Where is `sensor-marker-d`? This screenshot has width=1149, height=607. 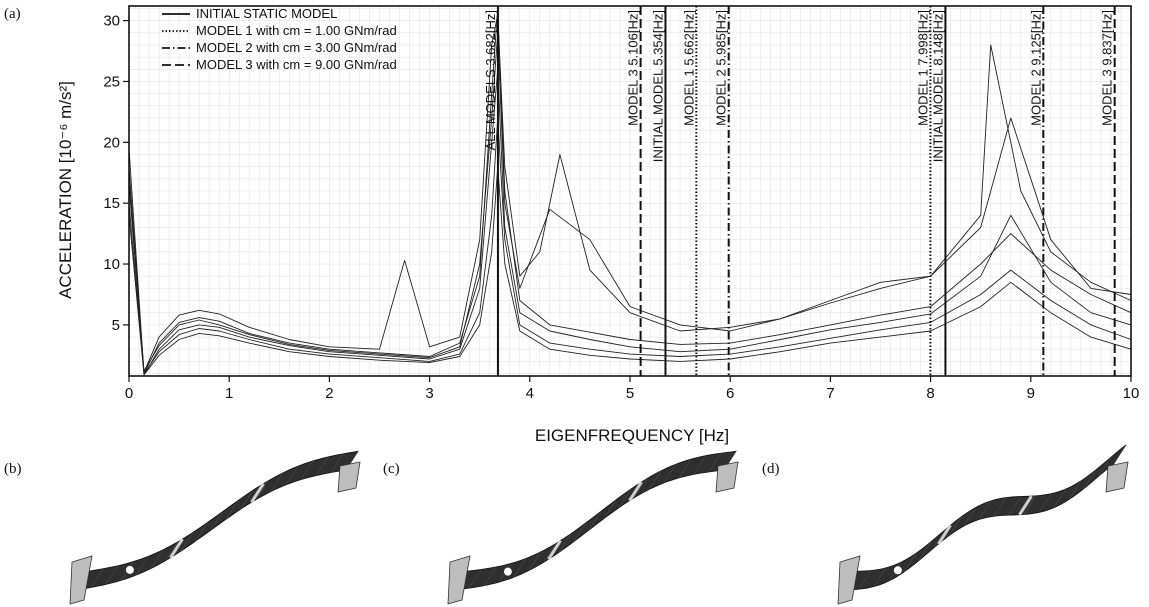 sensor-marker-d is located at coordinates (897, 570).